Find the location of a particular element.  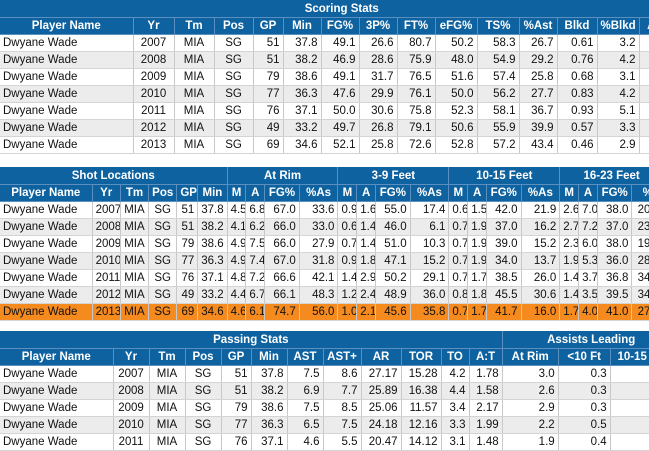

passing-col-header: 10-15 Ft is located at coordinates (629, 357).